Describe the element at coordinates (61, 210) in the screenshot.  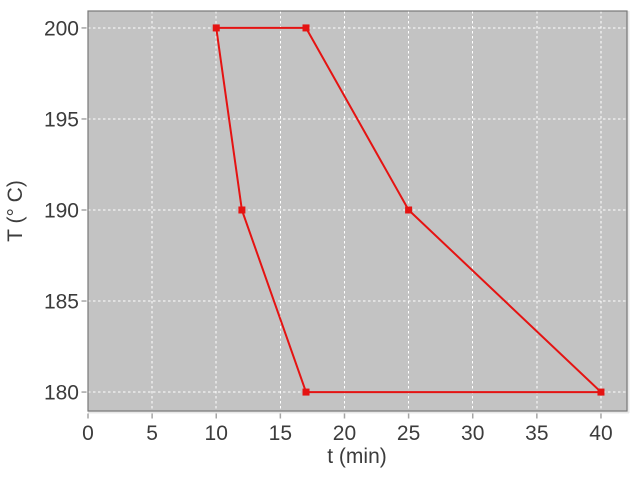
I see `y-tick-label: 190` at that location.